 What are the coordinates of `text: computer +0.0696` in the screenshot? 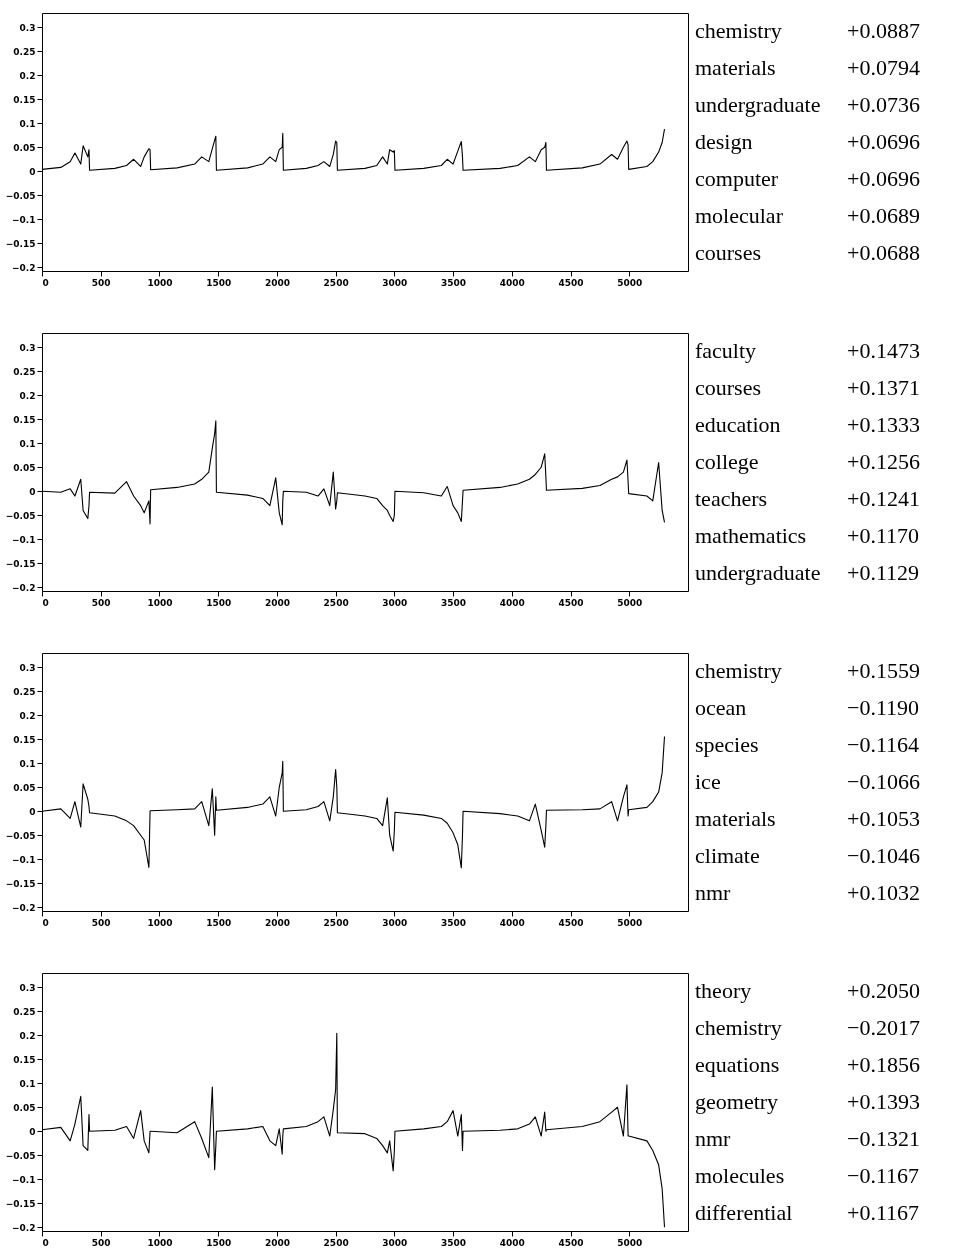 It's located at (807, 178).